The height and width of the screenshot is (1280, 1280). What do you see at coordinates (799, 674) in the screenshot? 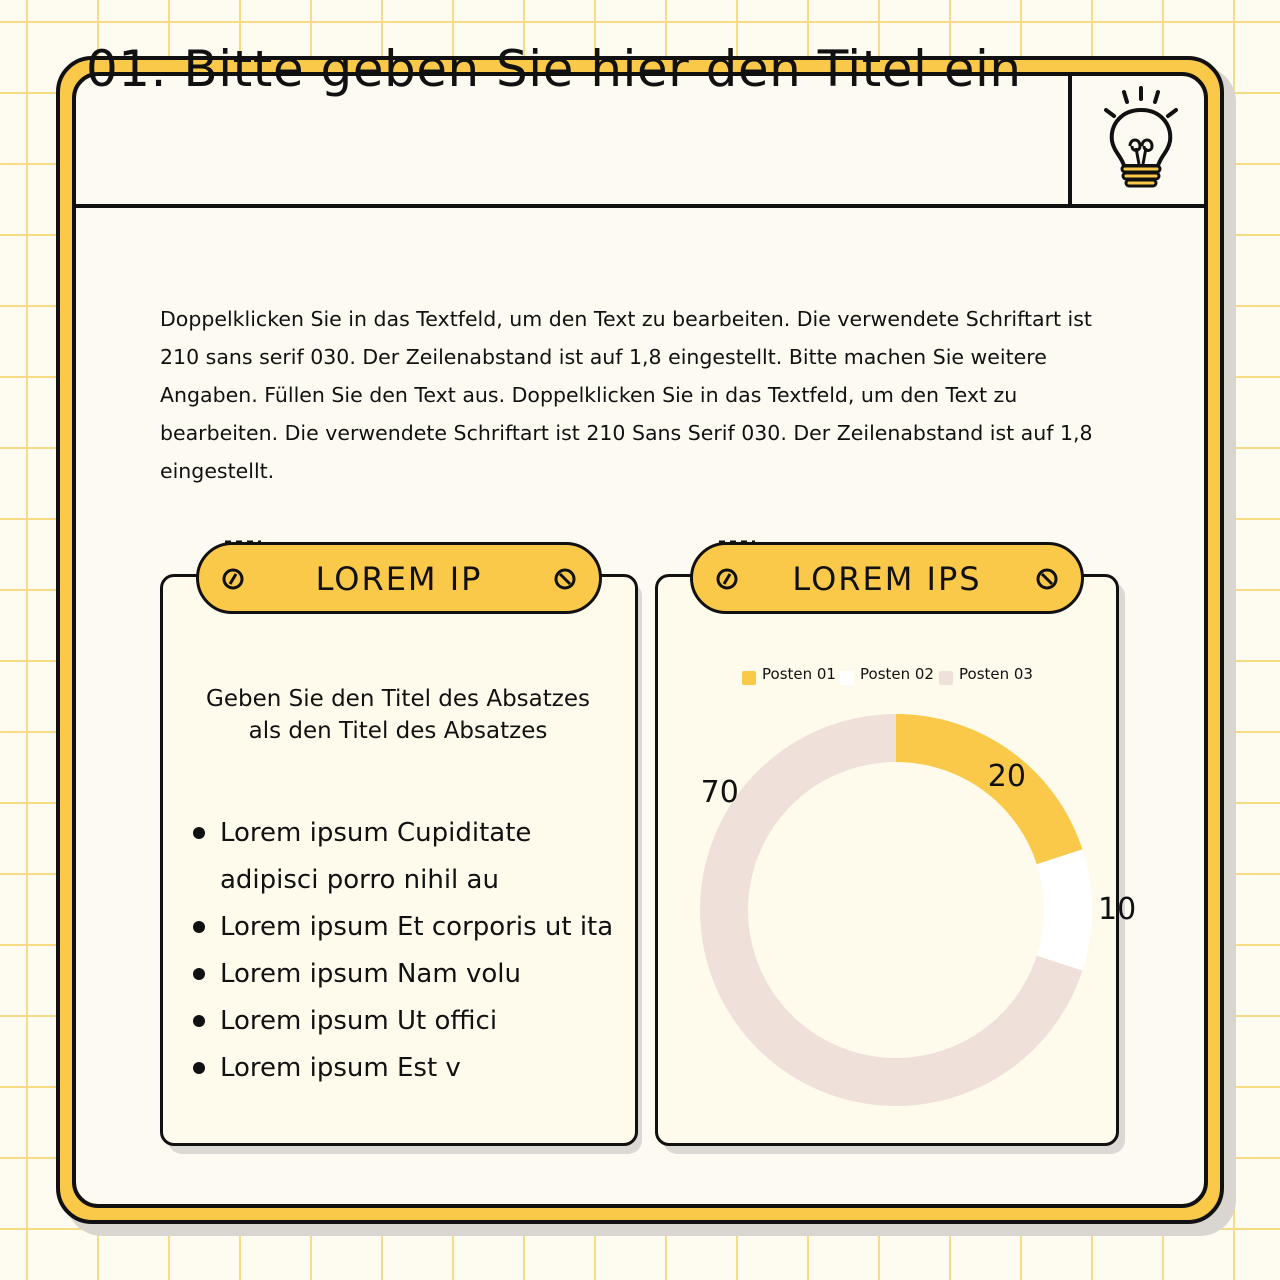
I see `legend-label: Posten 01` at bounding box center [799, 674].